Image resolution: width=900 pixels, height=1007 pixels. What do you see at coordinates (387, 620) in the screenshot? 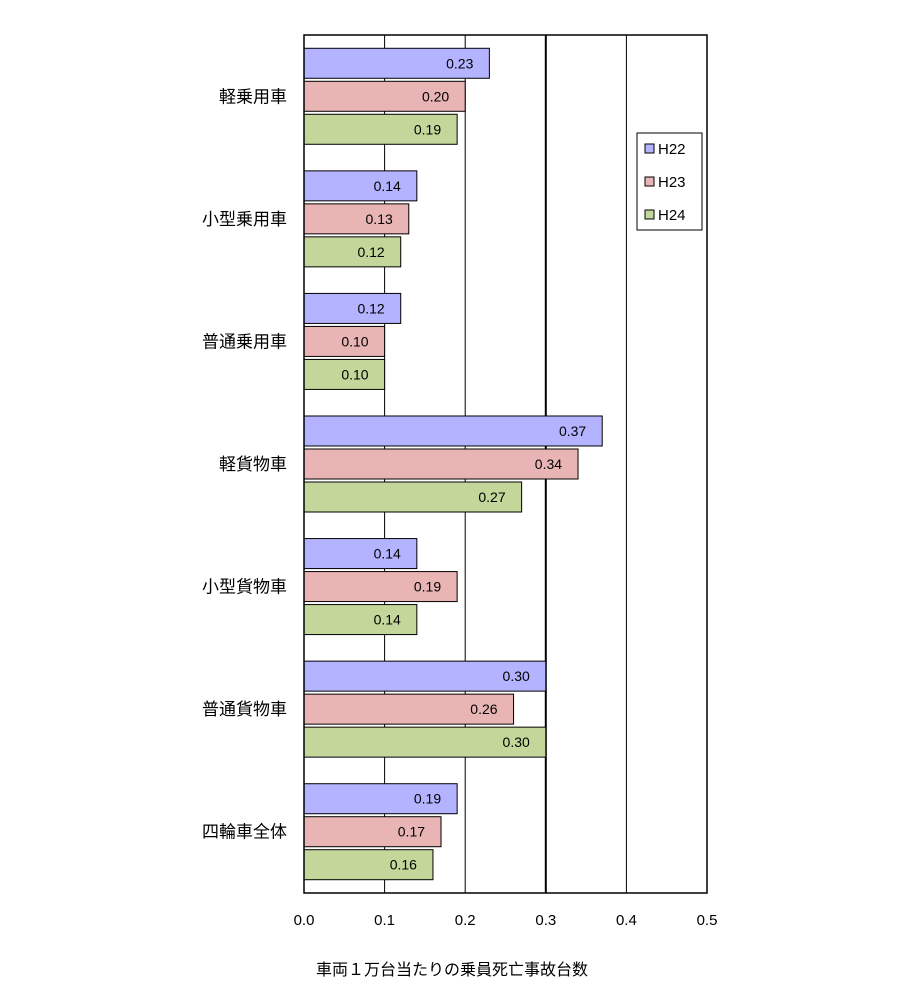
I see `data-label-H24-4: 0.14` at bounding box center [387, 620].